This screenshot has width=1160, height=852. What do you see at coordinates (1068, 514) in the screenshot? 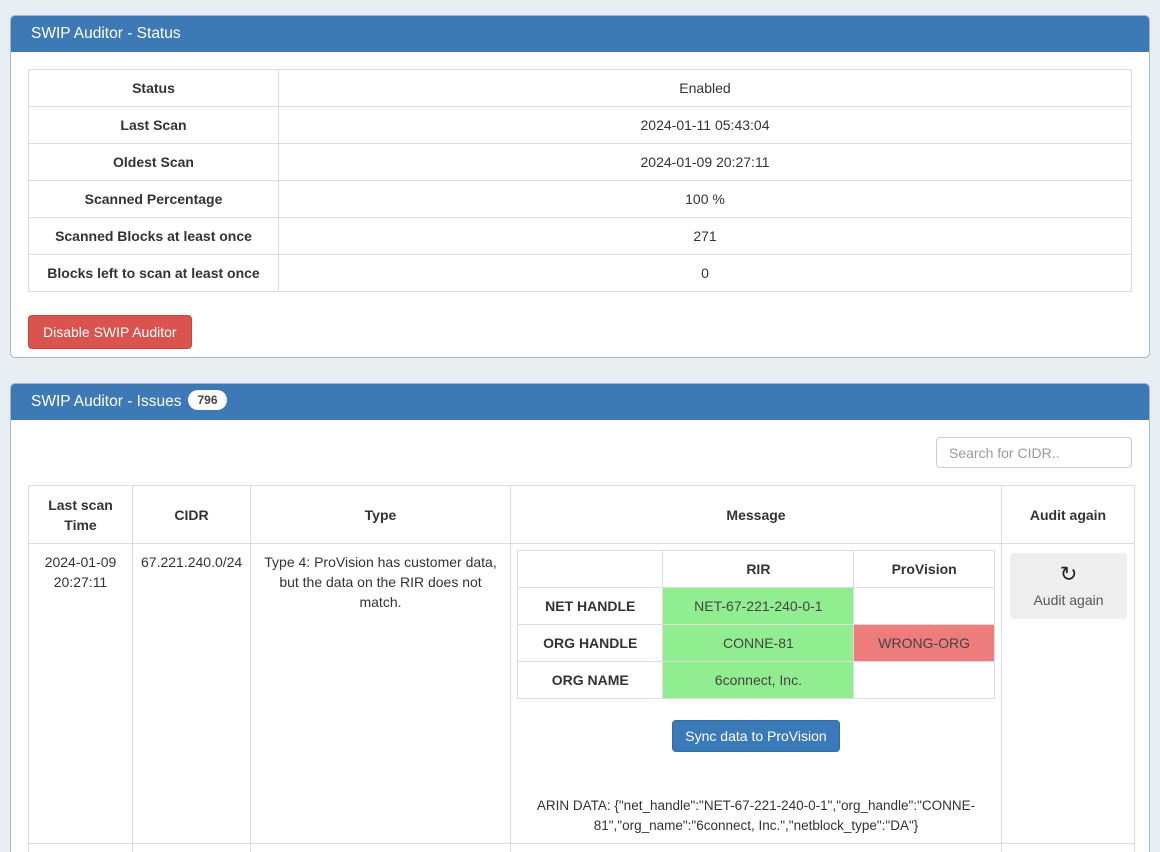
I see `header-audit-again: Audit again` at bounding box center [1068, 514].